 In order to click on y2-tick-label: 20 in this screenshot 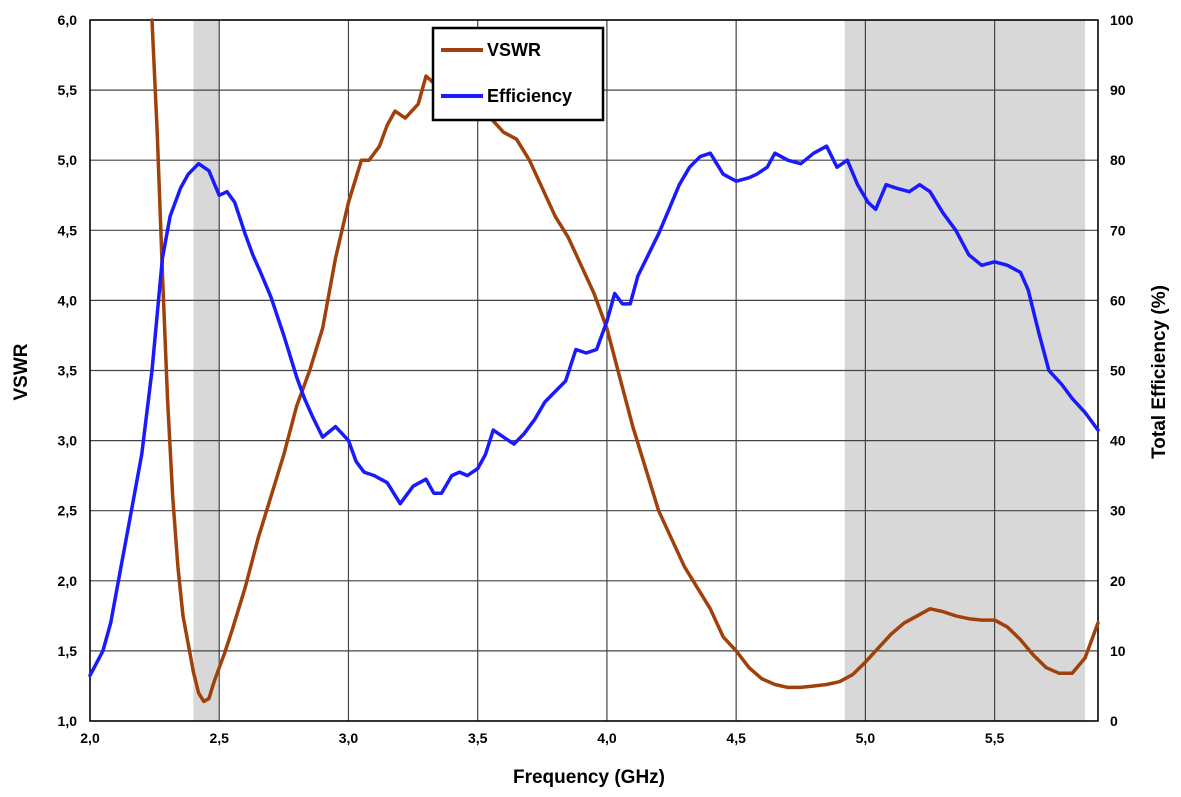, I will do `click(1118, 581)`.